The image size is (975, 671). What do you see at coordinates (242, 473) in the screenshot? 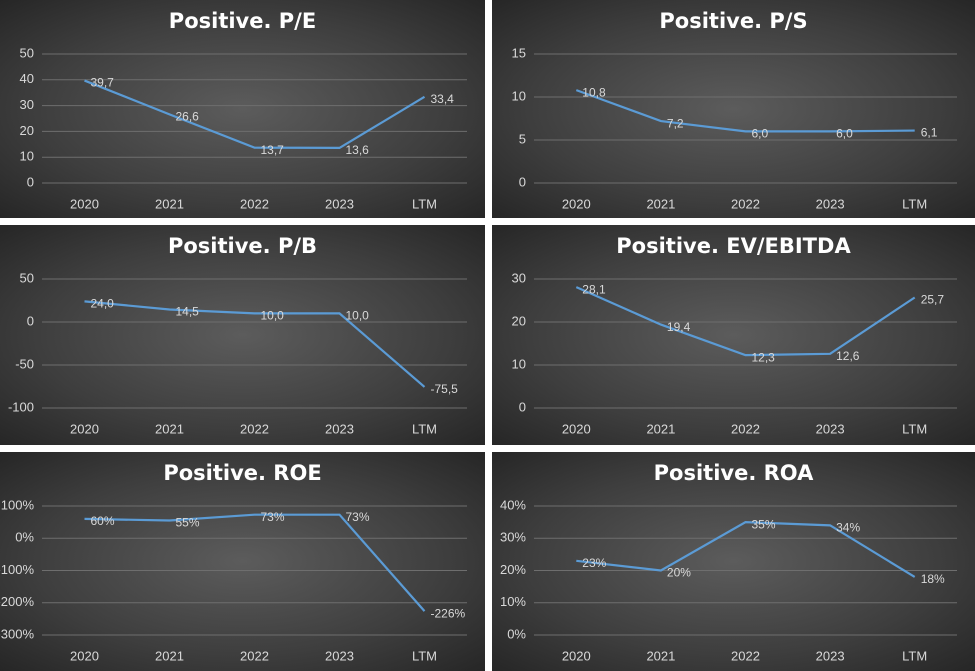
I see `chart-title: Positive. ROE` at bounding box center [242, 473].